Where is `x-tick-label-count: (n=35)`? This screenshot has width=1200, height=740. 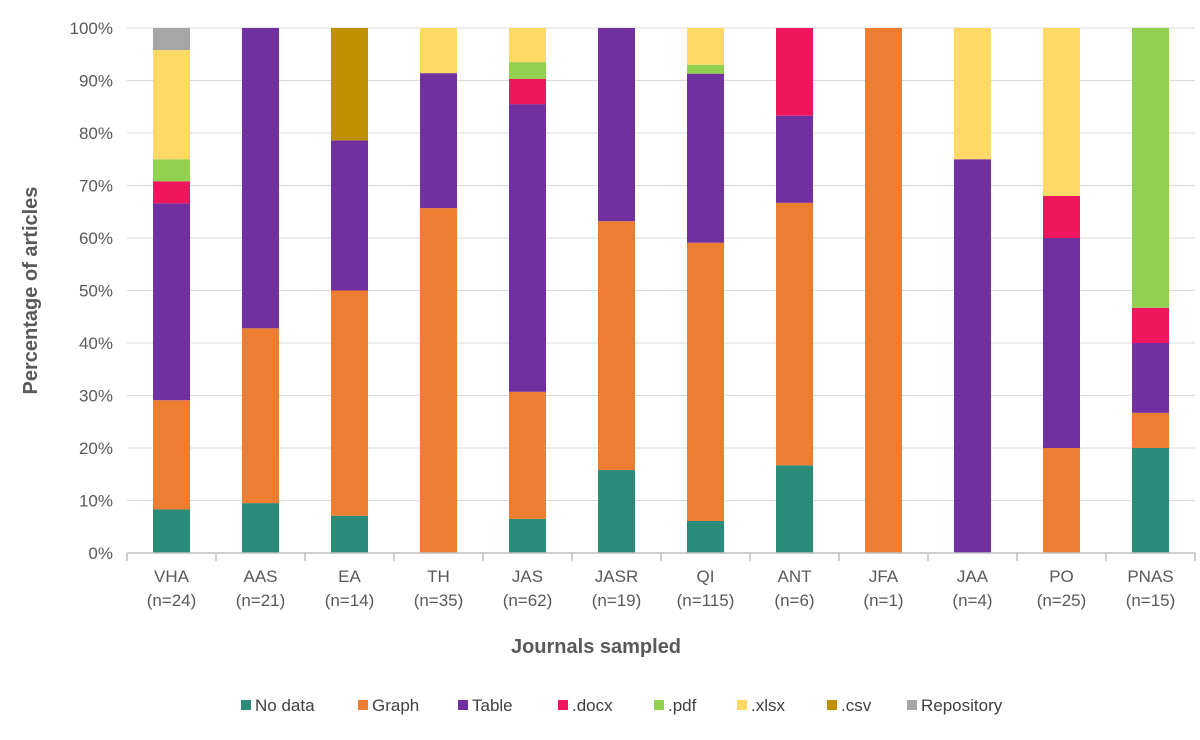 x-tick-label-count: (n=35) is located at coordinates (439, 600).